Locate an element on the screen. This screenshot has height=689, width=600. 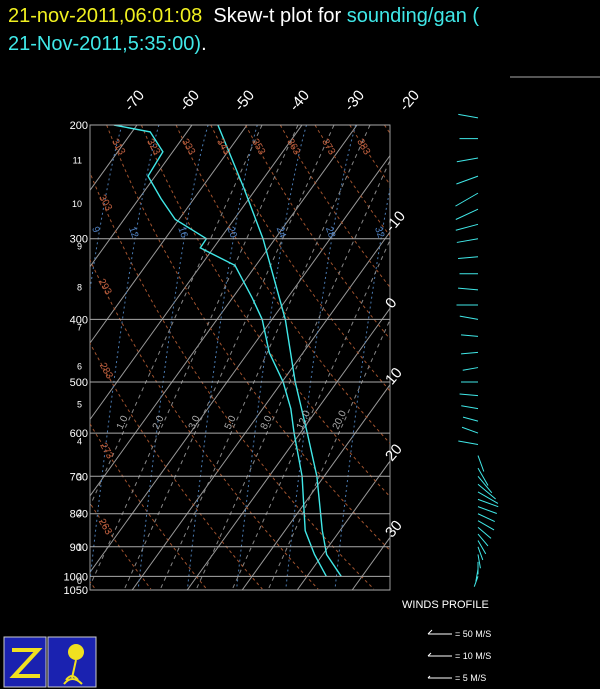
height-label: 5 is located at coordinates (79, 405).